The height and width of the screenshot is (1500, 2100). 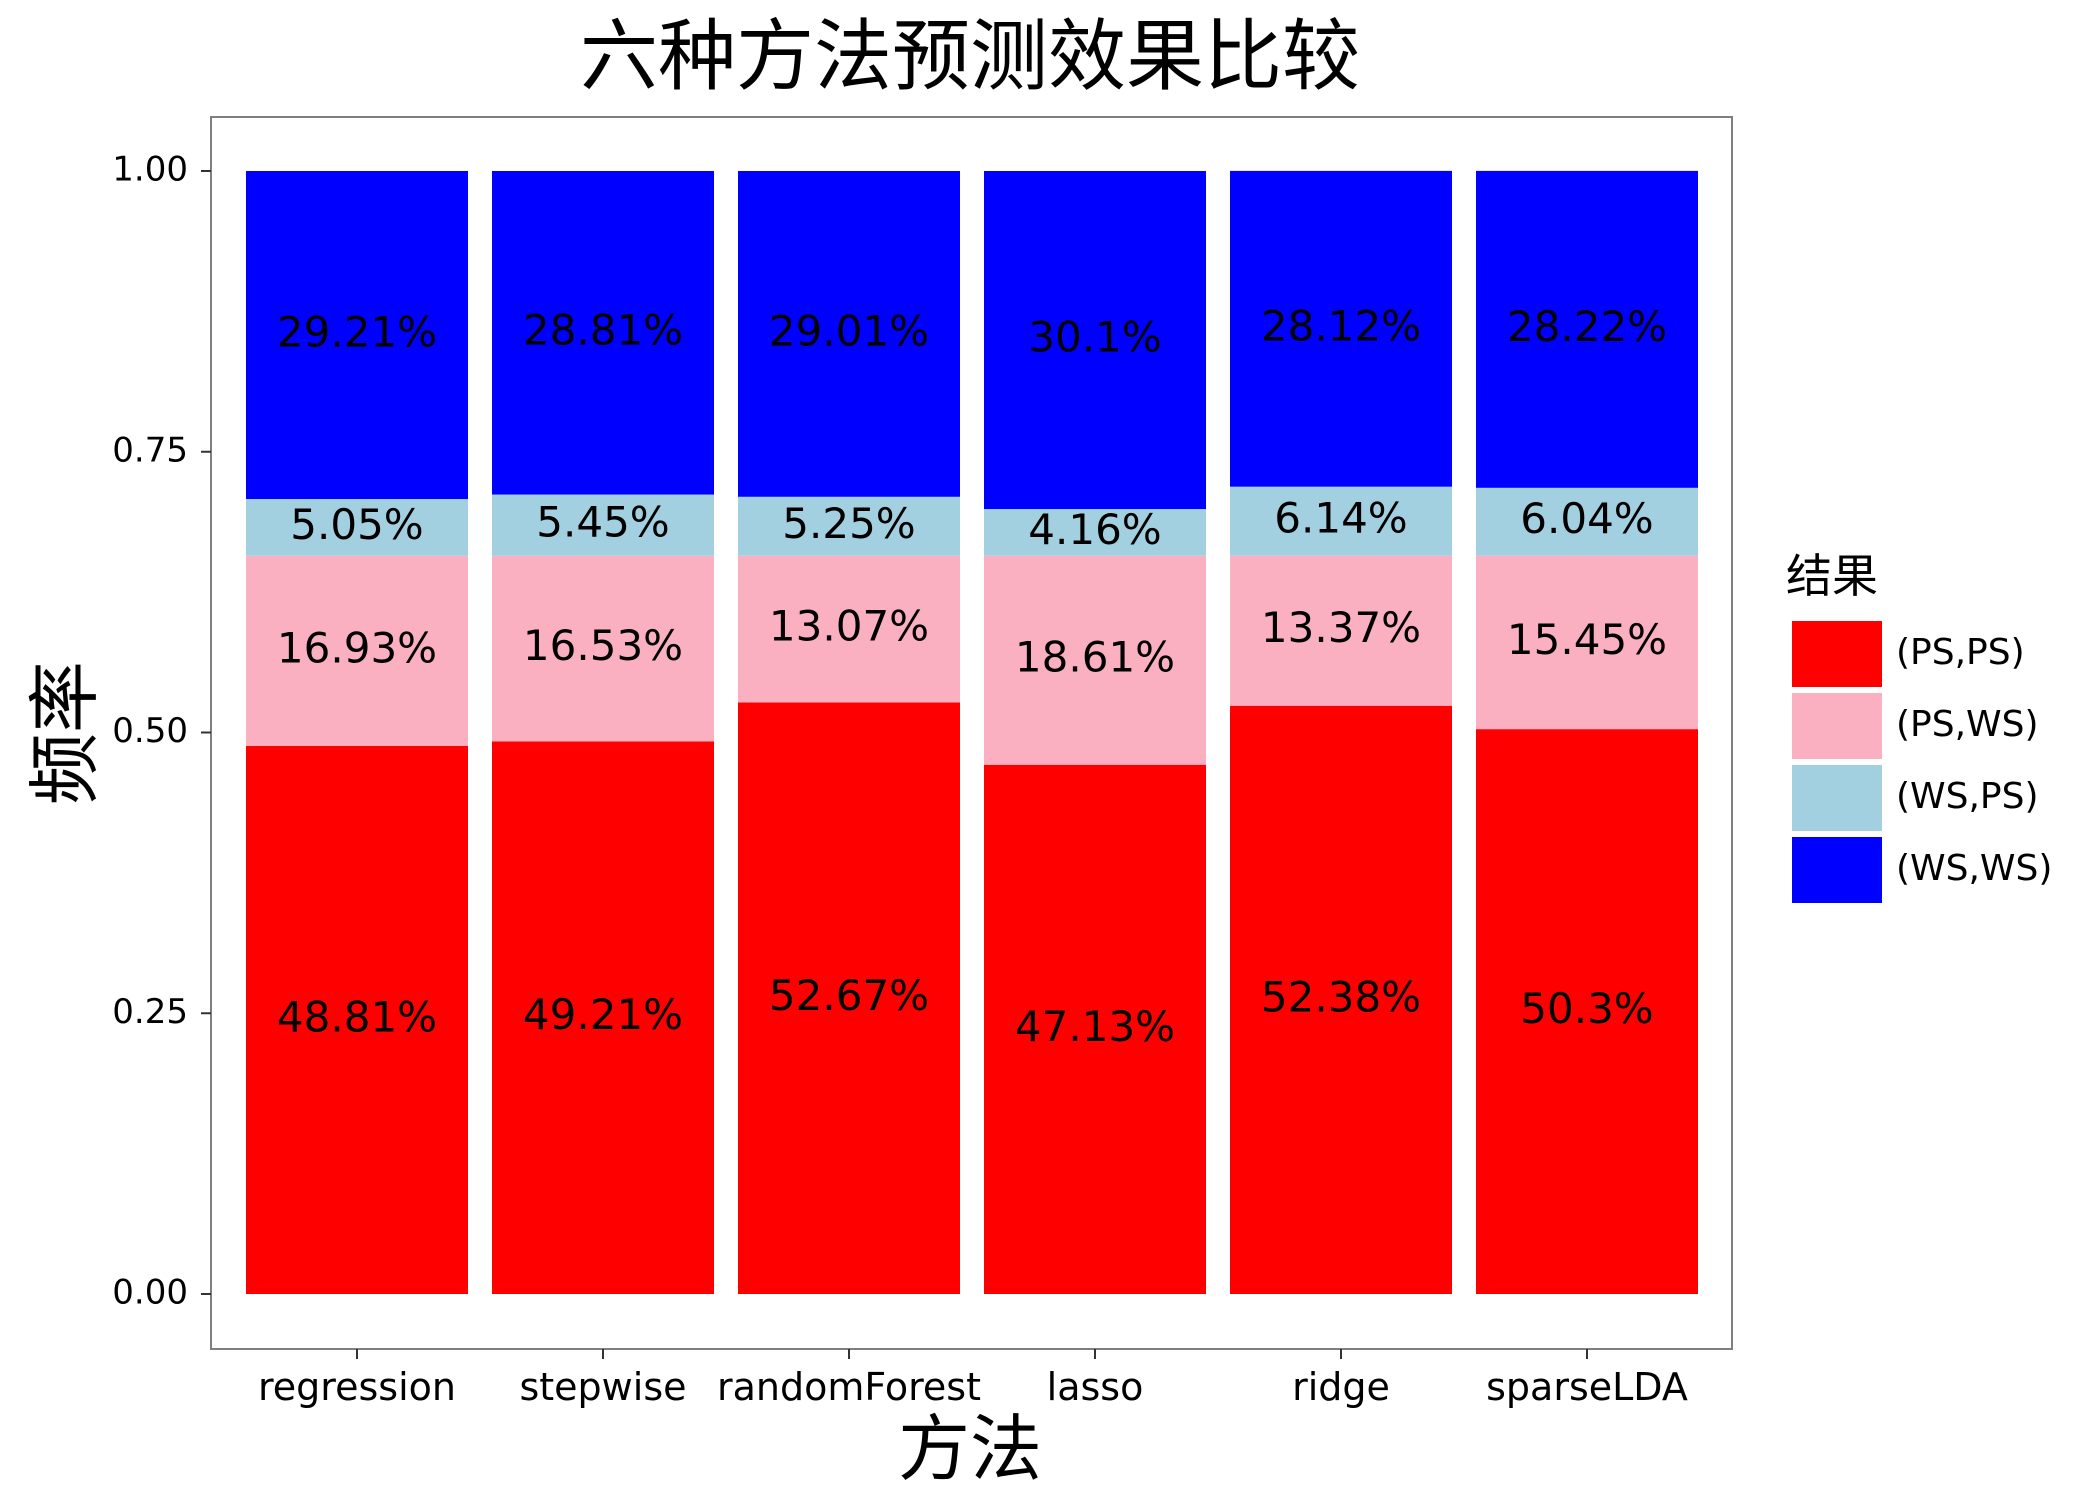 I want to click on bar-value-label: 28.81%, so click(x=603, y=329).